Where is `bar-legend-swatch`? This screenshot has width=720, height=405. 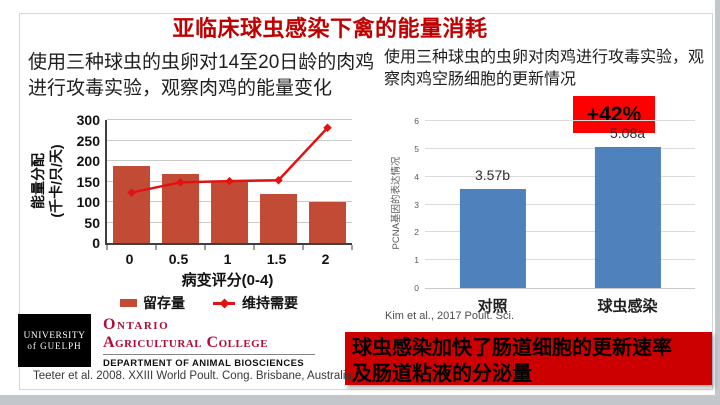
bar-legend-swatch is located at coordinates (128, 303).